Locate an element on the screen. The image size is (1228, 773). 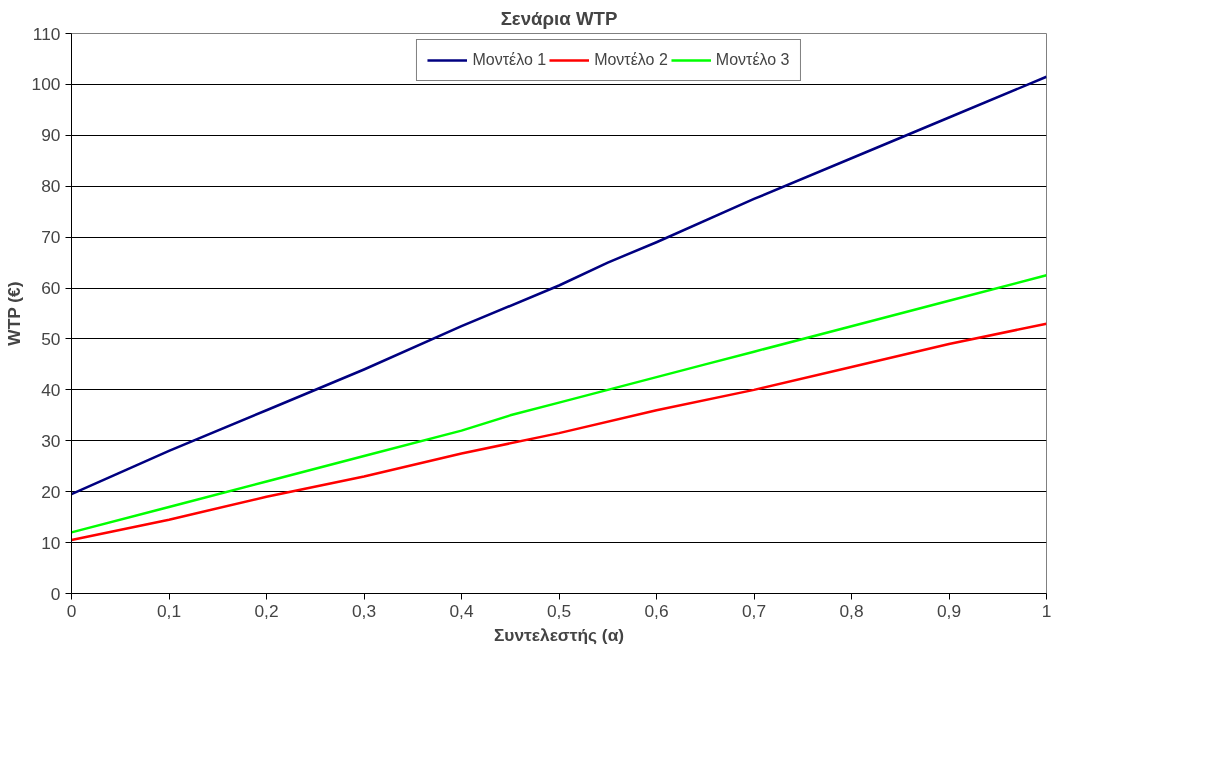
y-tick-label: 40 is located at coordinates (51, 389).